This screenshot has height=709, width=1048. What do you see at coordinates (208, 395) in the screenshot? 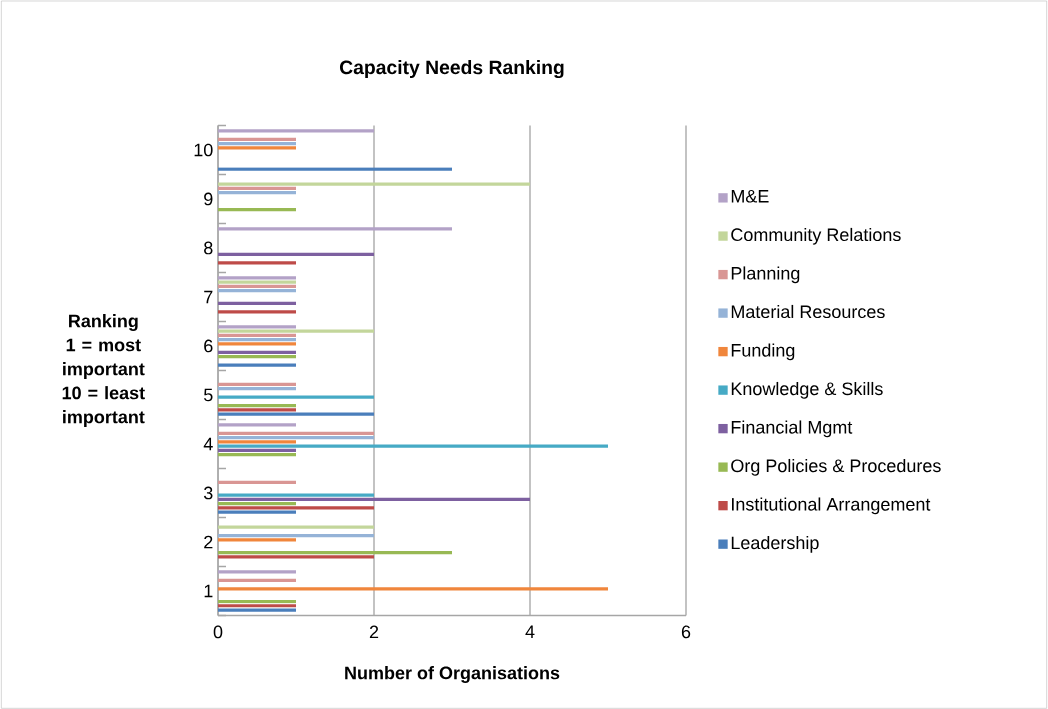
I see `y-tick-label: 5` at bounding box center [208, 395].